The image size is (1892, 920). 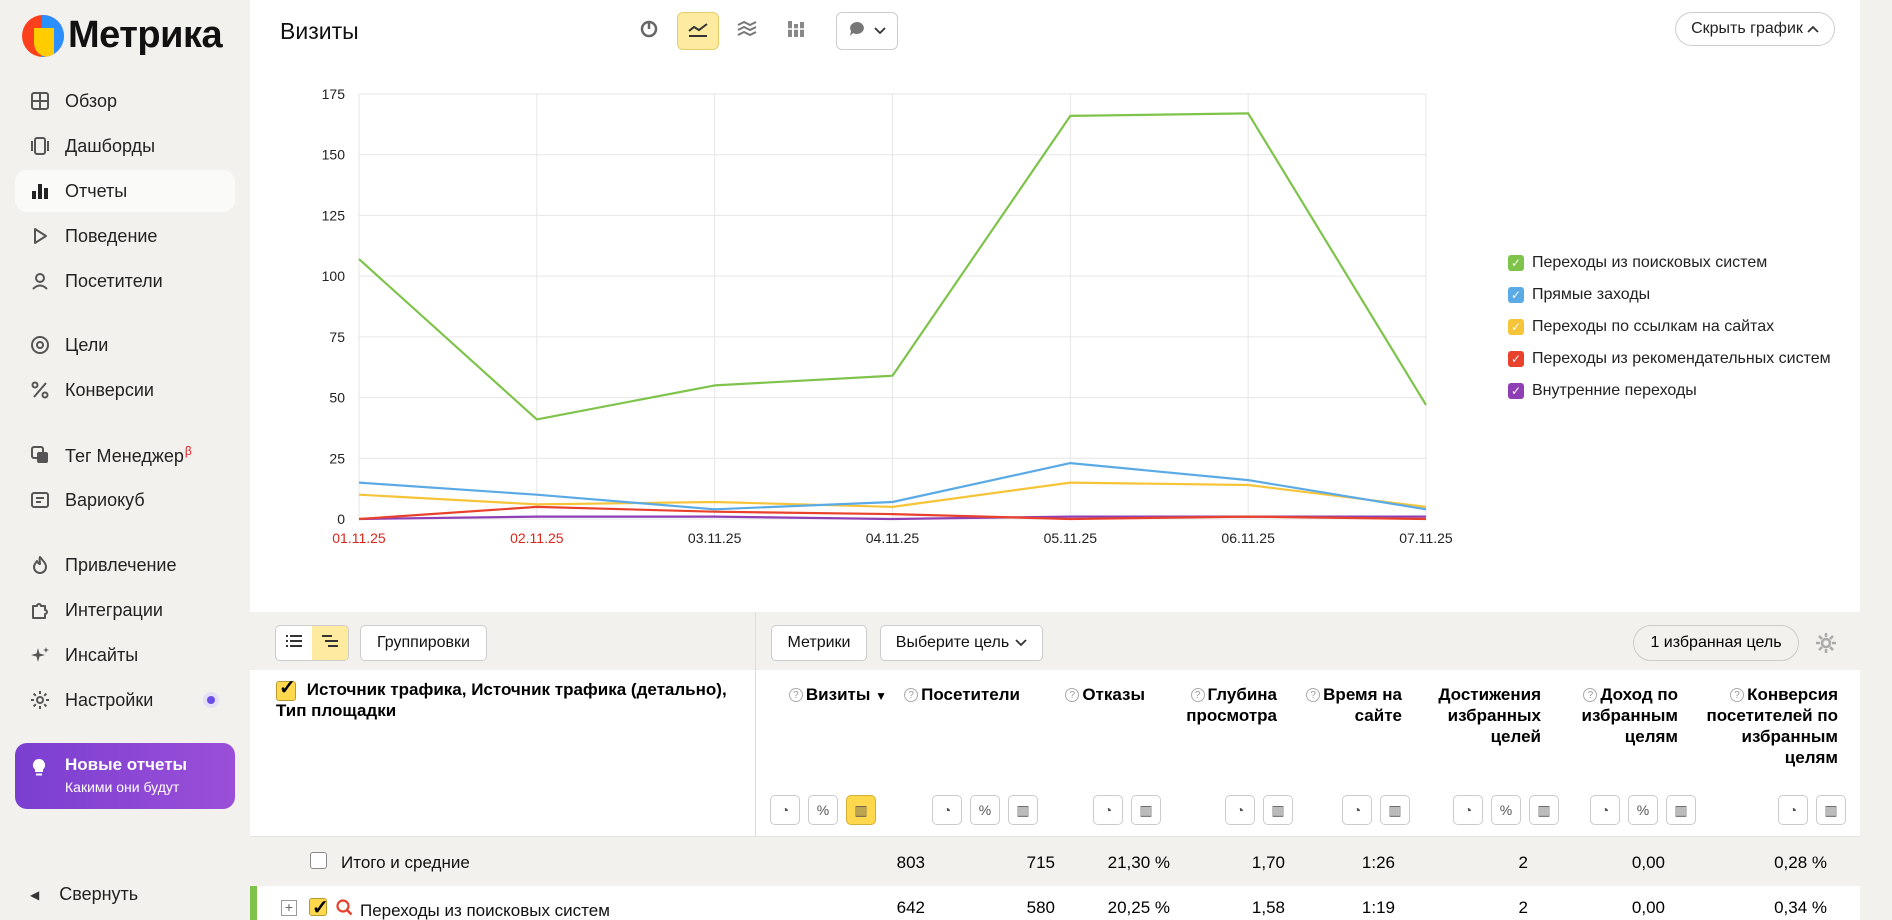 What do you see at coordinates (1346, 705) in the screenshot?
I see `col-time-on-site: ? Время на сайте` at bounding box center [1346, 705].